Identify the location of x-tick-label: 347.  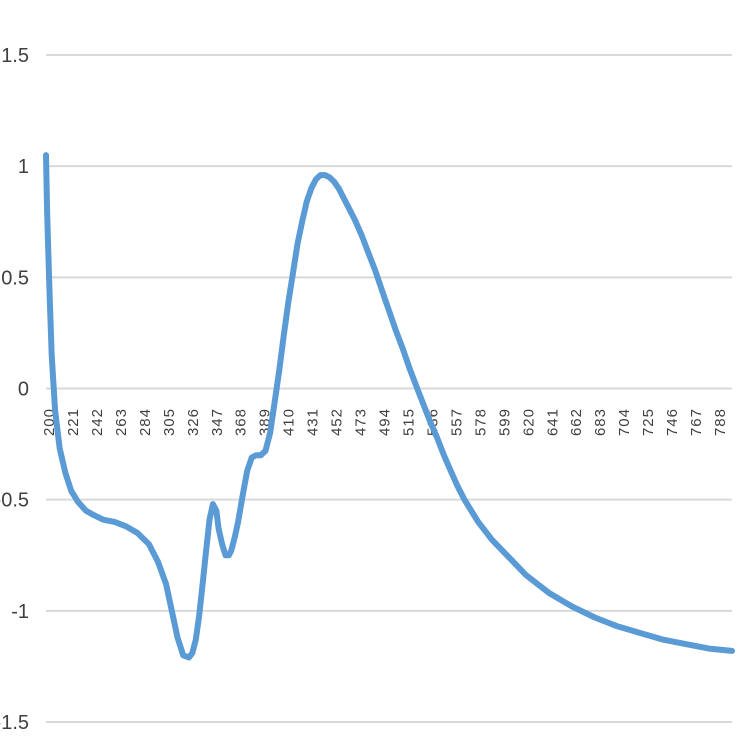
(217, 422).